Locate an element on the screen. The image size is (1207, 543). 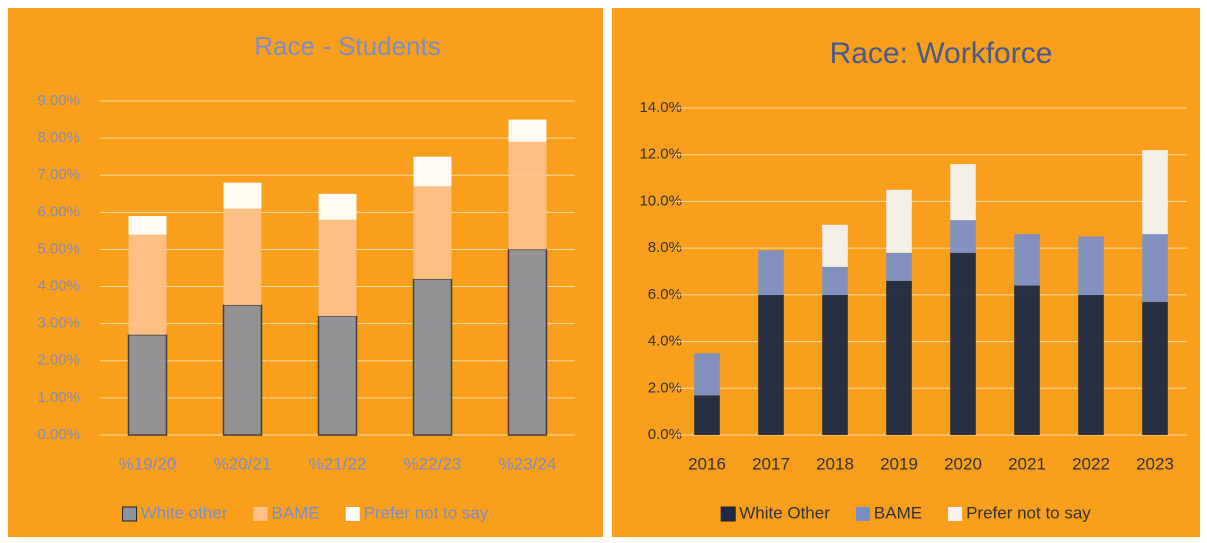
chart-title: Race: Workforce is located at coordinates (941, 53).